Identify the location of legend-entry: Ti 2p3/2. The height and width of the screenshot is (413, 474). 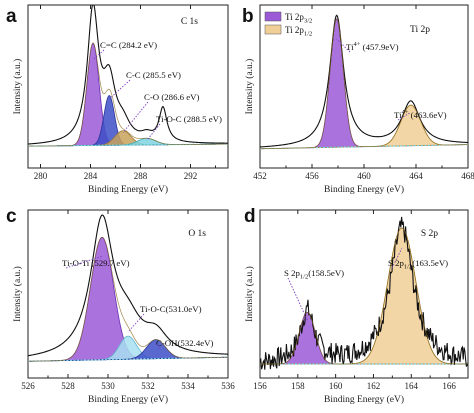
(298, 18).